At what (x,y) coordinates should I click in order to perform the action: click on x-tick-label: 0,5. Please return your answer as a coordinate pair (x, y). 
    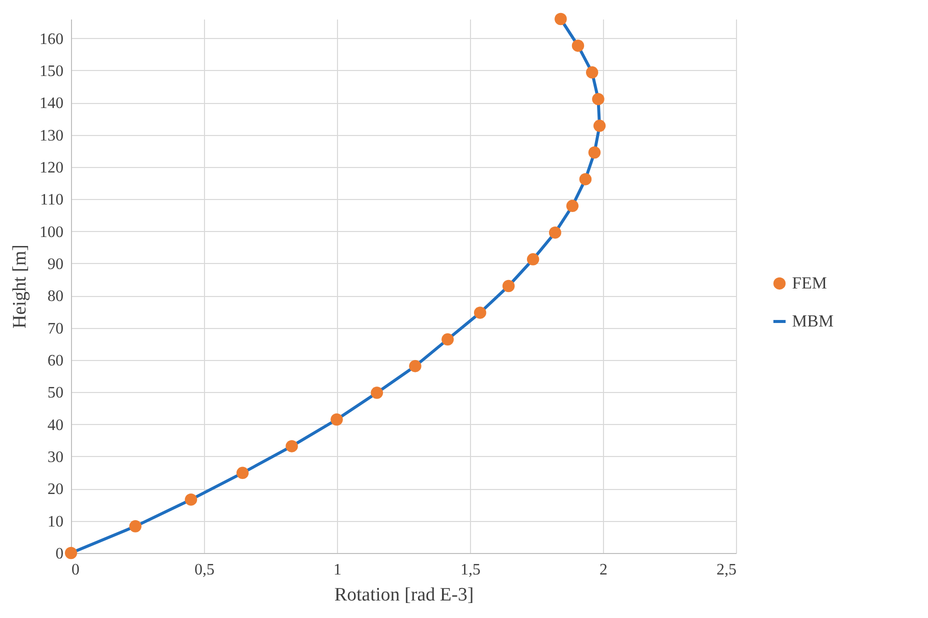
    Looking at the image, I should click on (204, 570).